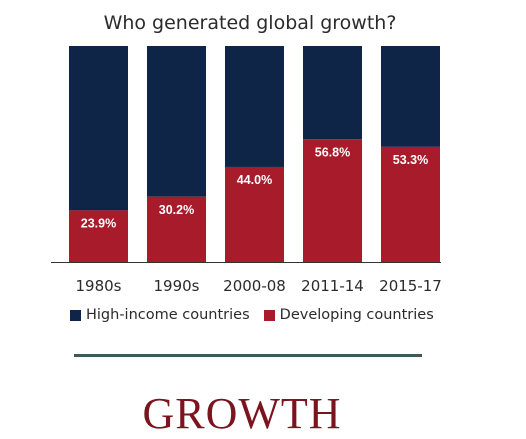  Describe the element at coordinates (332, 152) in the screenshot. I see `data-label-developing-2011-14: 56.8%` at that location.